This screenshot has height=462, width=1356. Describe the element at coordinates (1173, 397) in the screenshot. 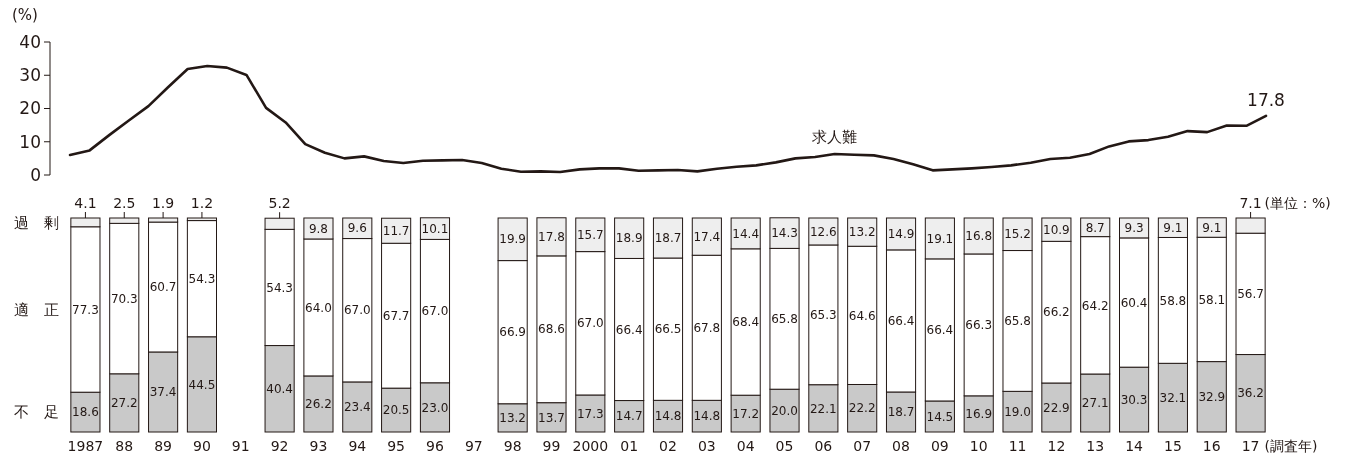

I see `data-label: 32.1` at that location.